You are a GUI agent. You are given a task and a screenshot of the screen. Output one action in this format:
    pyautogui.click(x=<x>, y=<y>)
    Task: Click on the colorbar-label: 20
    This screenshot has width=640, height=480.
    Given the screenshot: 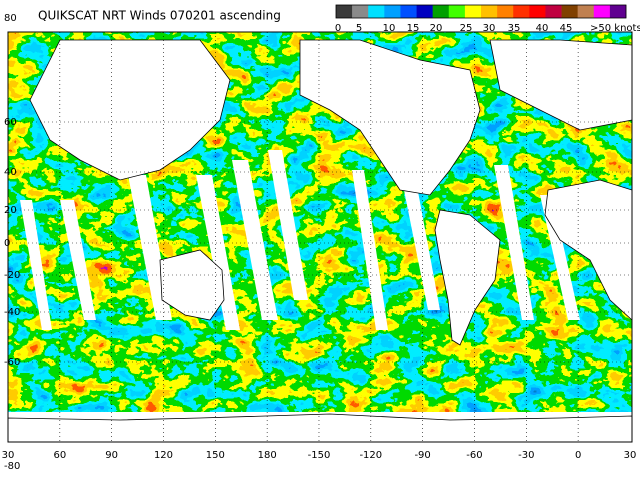 What is the action you would take?
    pyautogui.click(x=436, y=28)
    